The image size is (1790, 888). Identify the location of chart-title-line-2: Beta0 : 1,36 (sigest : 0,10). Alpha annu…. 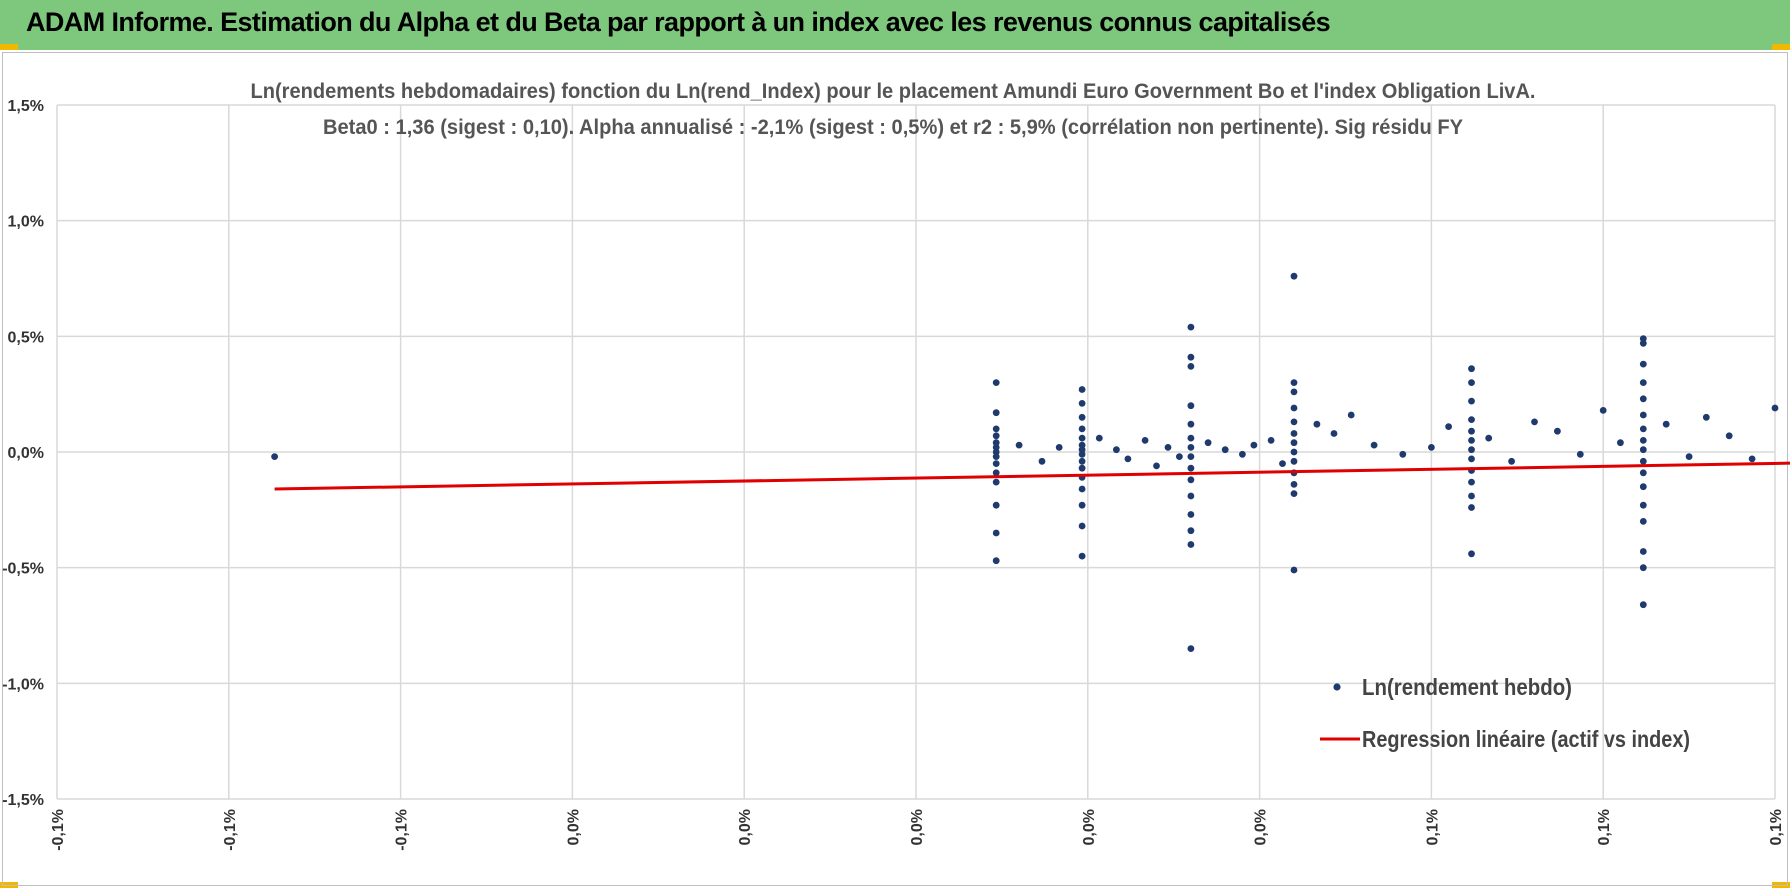
(893, 127).